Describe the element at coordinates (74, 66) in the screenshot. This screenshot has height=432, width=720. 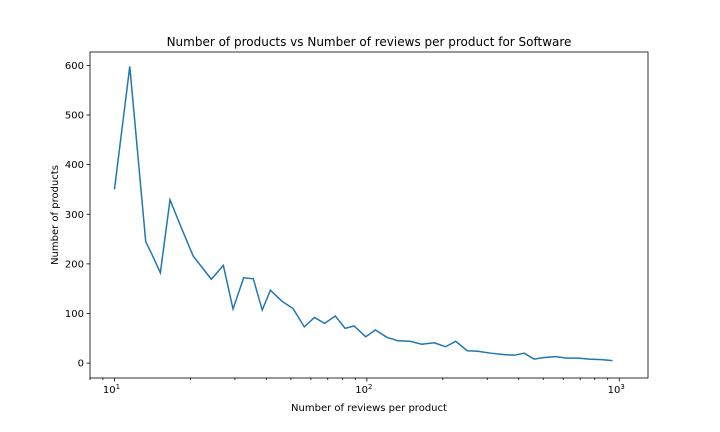
I see `y-tick-label: 600` at that location.